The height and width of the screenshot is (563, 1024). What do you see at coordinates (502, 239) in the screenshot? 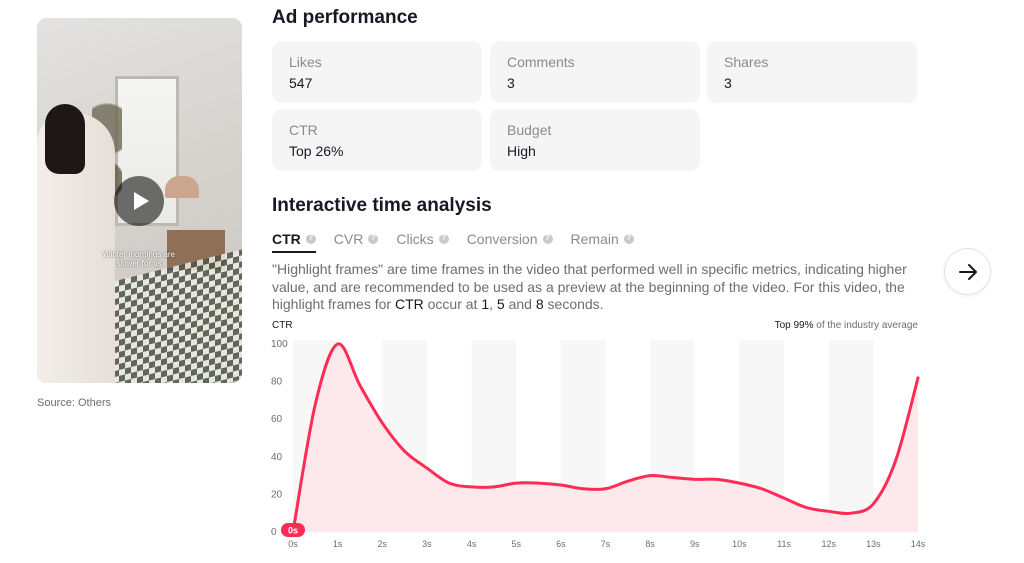
I see `tab-label: Conversion` at bounding box center [502, 239].